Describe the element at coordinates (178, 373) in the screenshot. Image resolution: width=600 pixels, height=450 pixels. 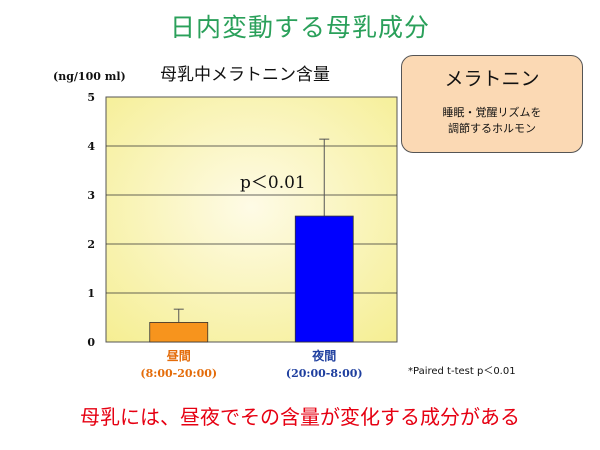
I see `x-category-sublabel: (8:00-20:00)` at that location.